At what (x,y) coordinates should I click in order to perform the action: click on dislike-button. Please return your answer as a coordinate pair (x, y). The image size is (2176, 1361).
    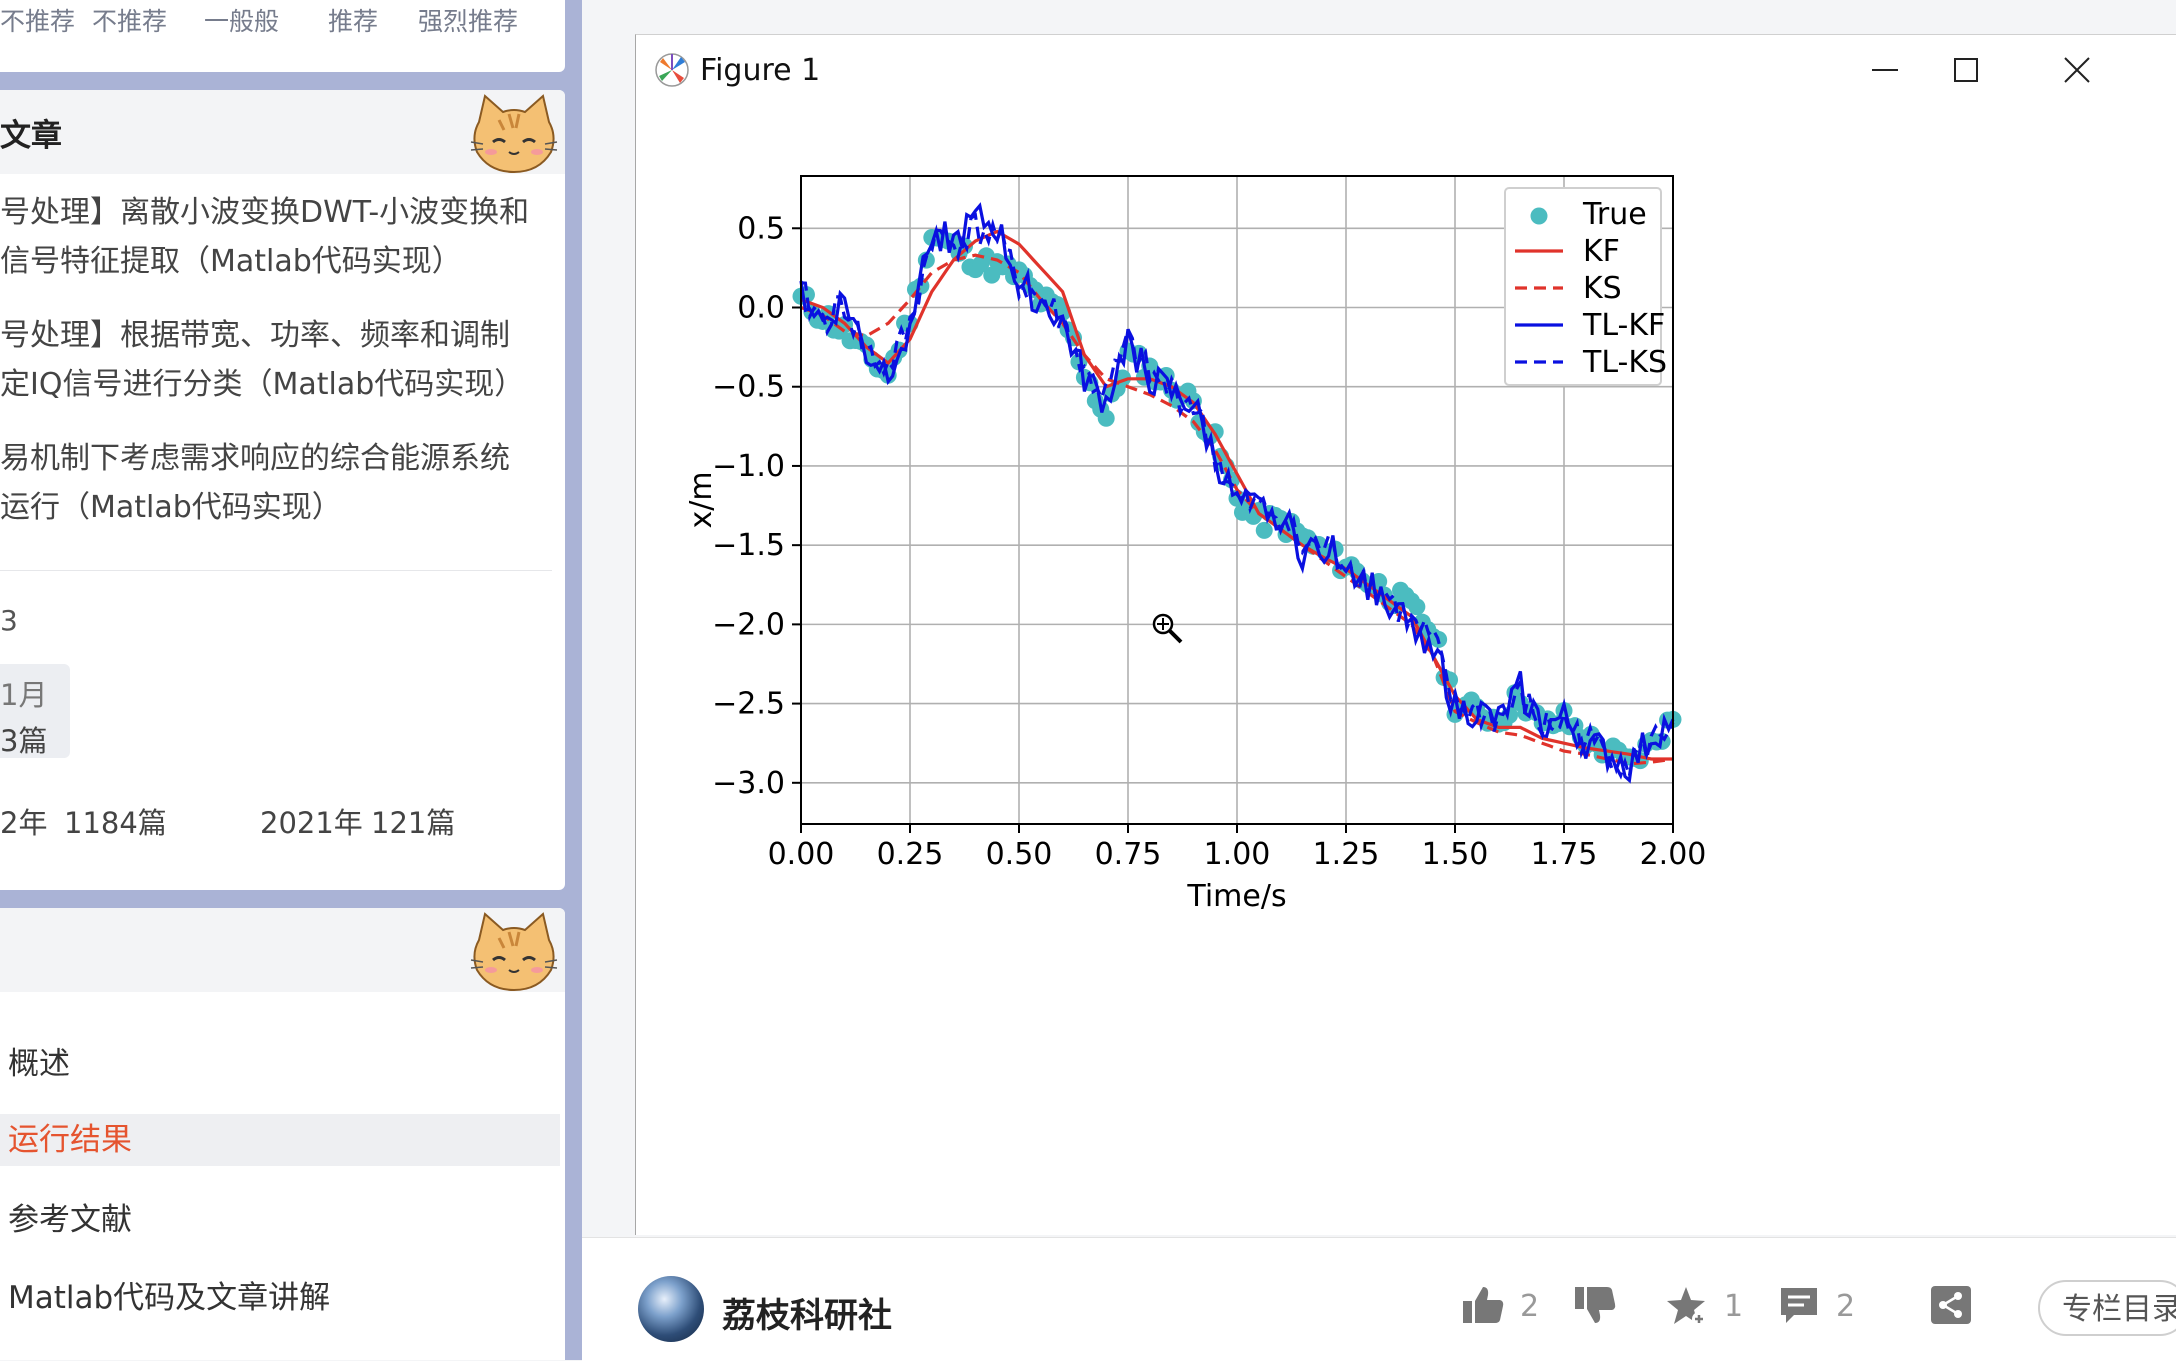
    Looking at the image, I should click on (1598, 1299).